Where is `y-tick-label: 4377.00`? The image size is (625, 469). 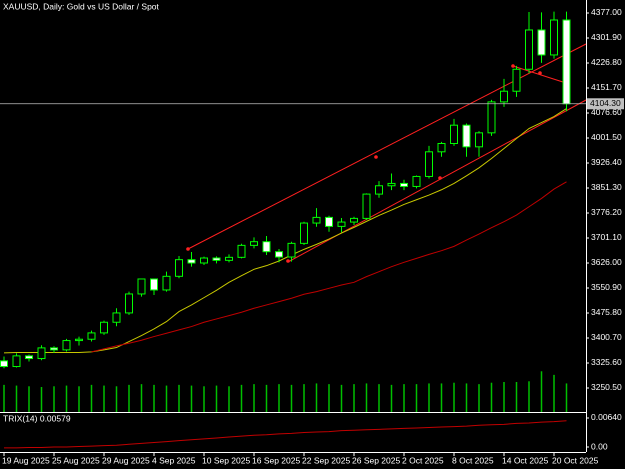
y-tick-label: 4377.00 is located at coordinates (606, 12).